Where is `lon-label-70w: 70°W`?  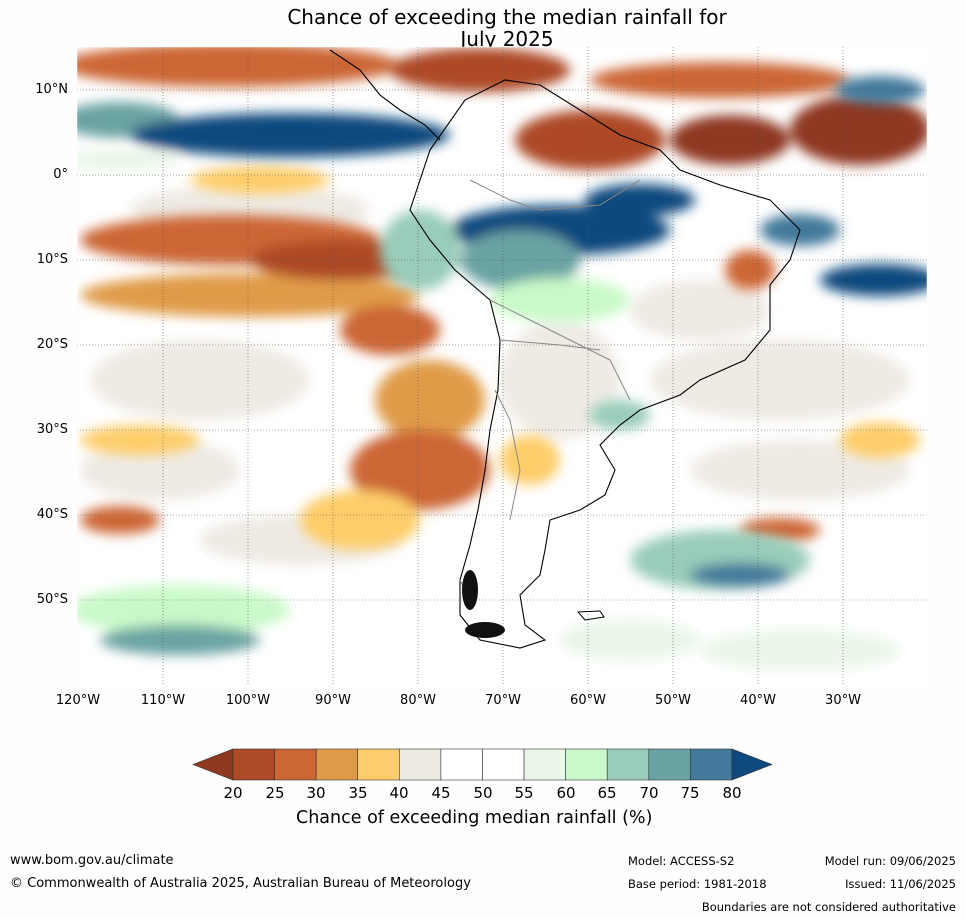
lon-label-70w: 70°W is located at coordinates (503, 700).